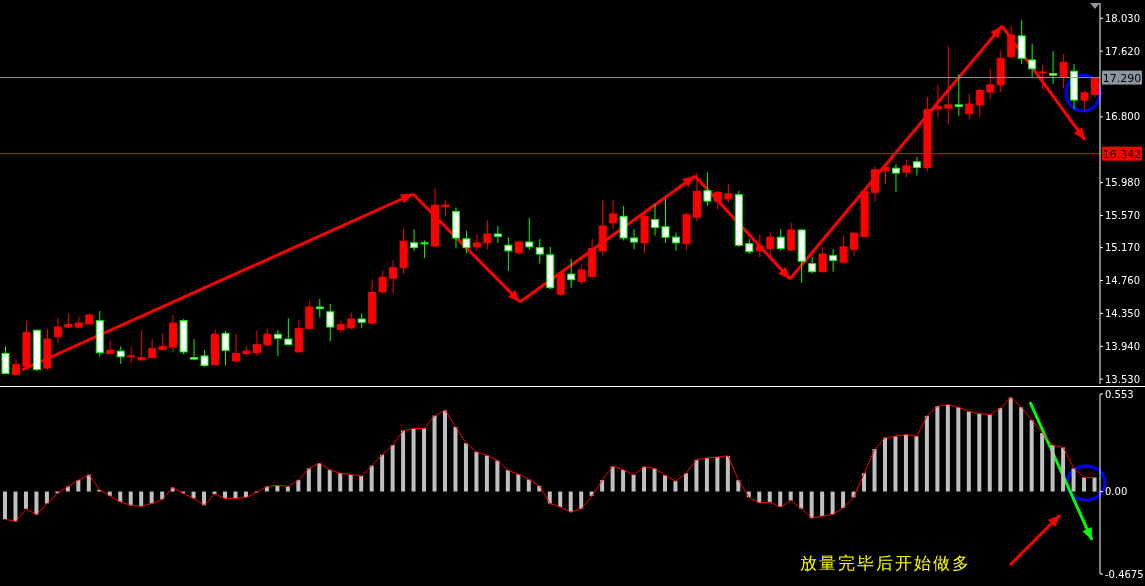 Image resolution: width=1145 pixels, height=586 pixels. What do you see at coordinates (1124, 574) in the screenshot?
I see `y-tick-label: -0.4675` at bounding box center [1124, 574].